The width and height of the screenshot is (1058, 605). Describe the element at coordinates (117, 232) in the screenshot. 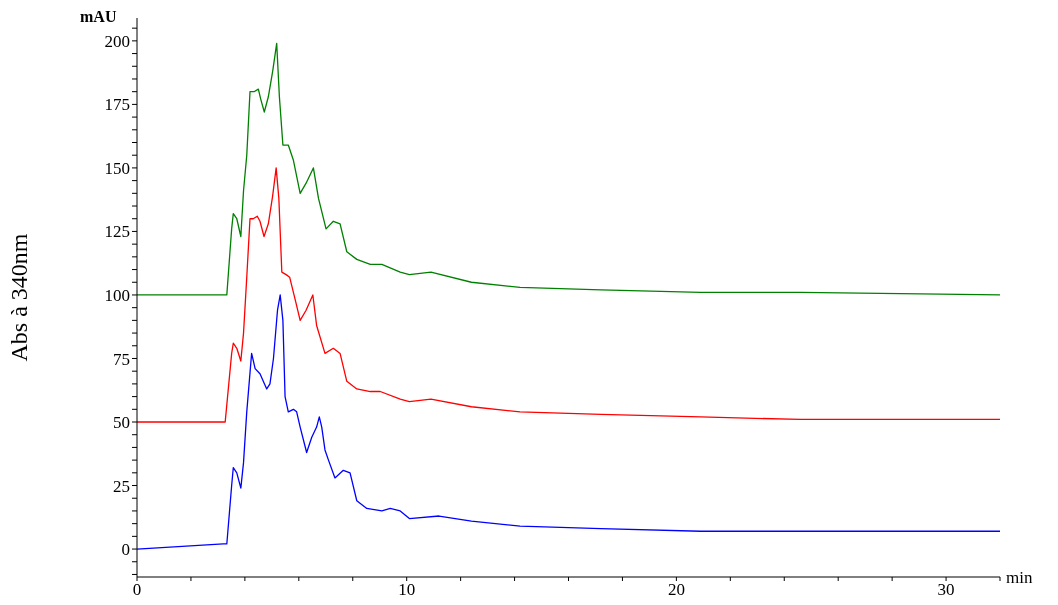

I see `y-tick-label: 125` at that location.